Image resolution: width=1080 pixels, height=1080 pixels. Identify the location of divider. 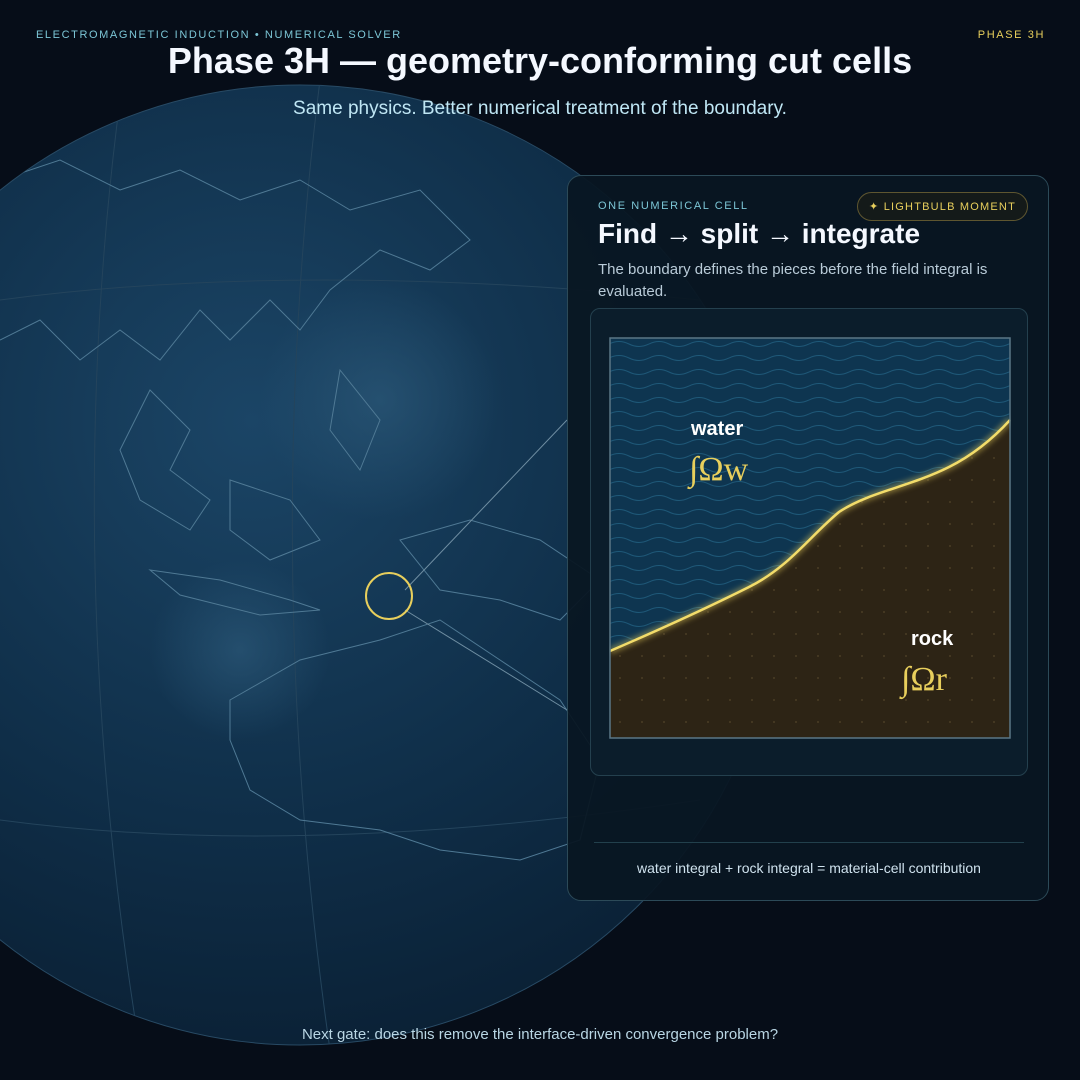
(809, 842).